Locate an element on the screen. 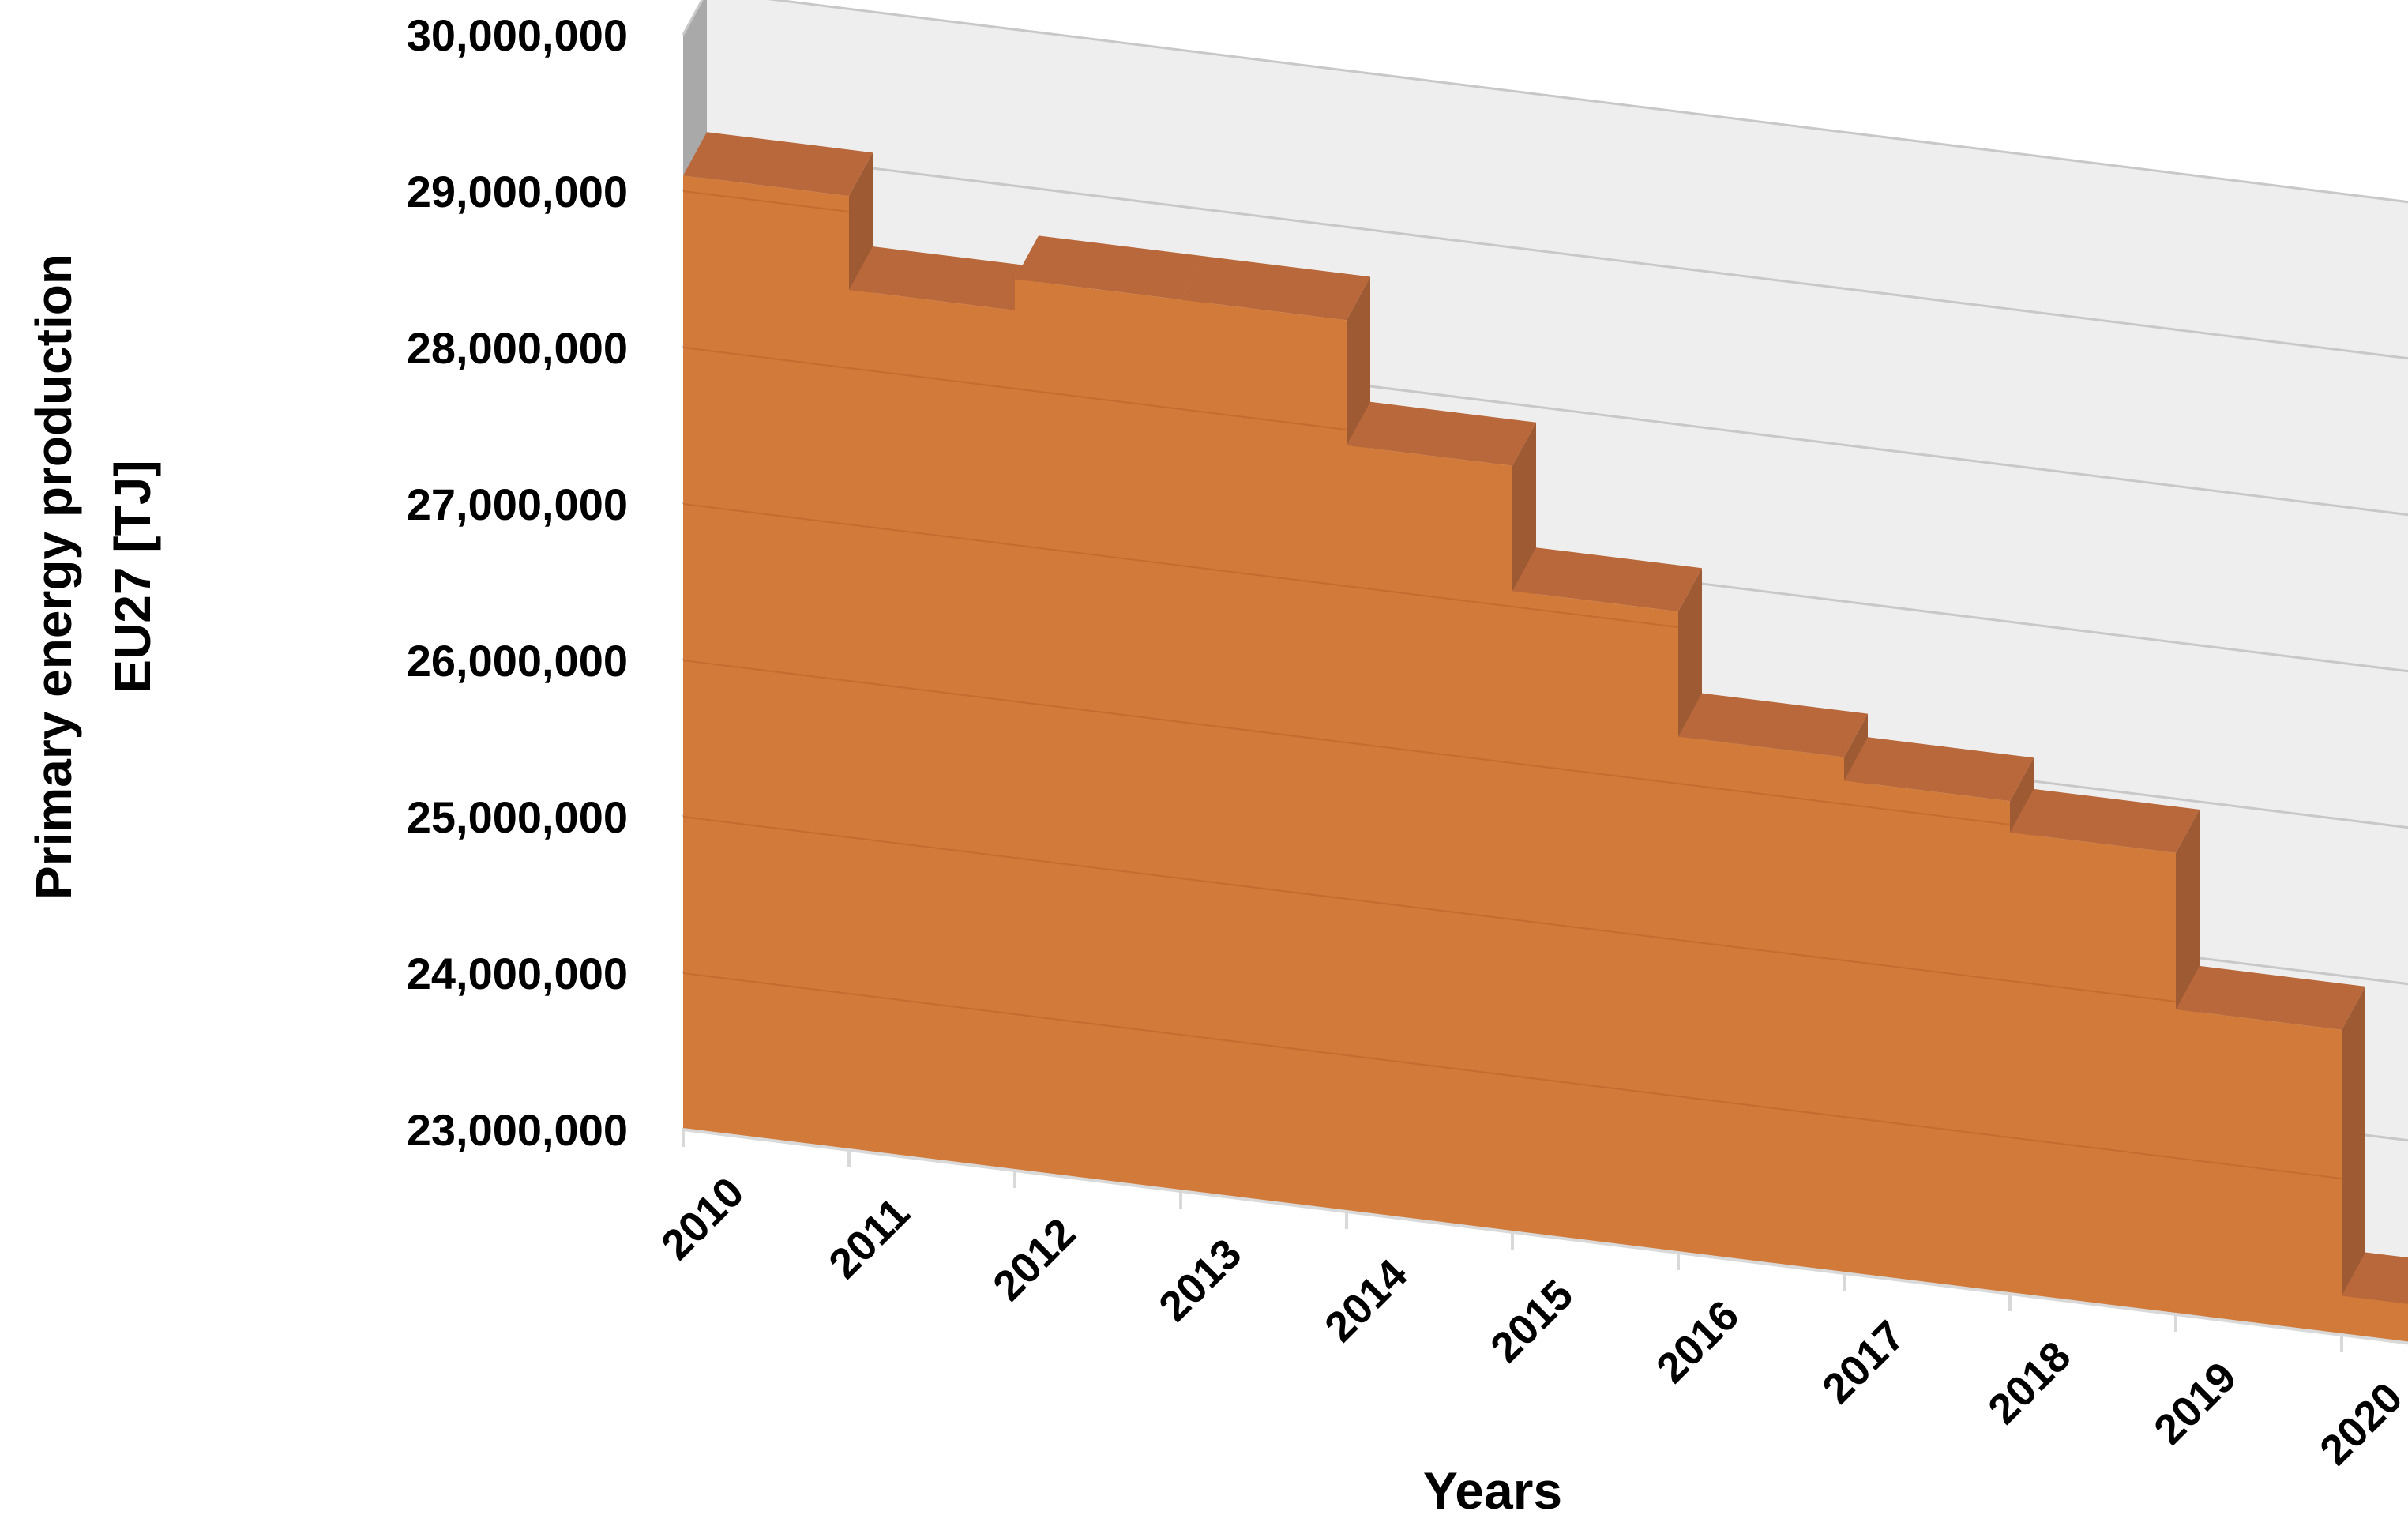  x-tick-label: 2011 is located at coordinates (869, 1238).